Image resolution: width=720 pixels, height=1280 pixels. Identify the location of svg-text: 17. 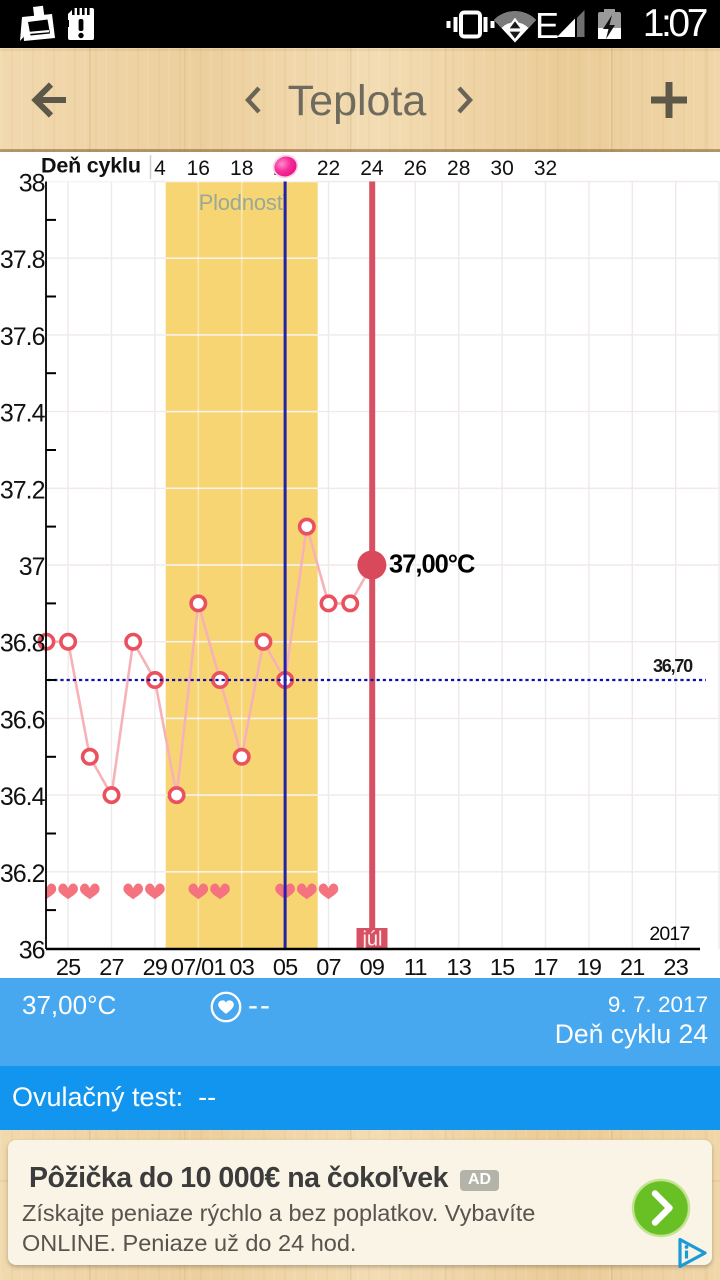
(545, 966).